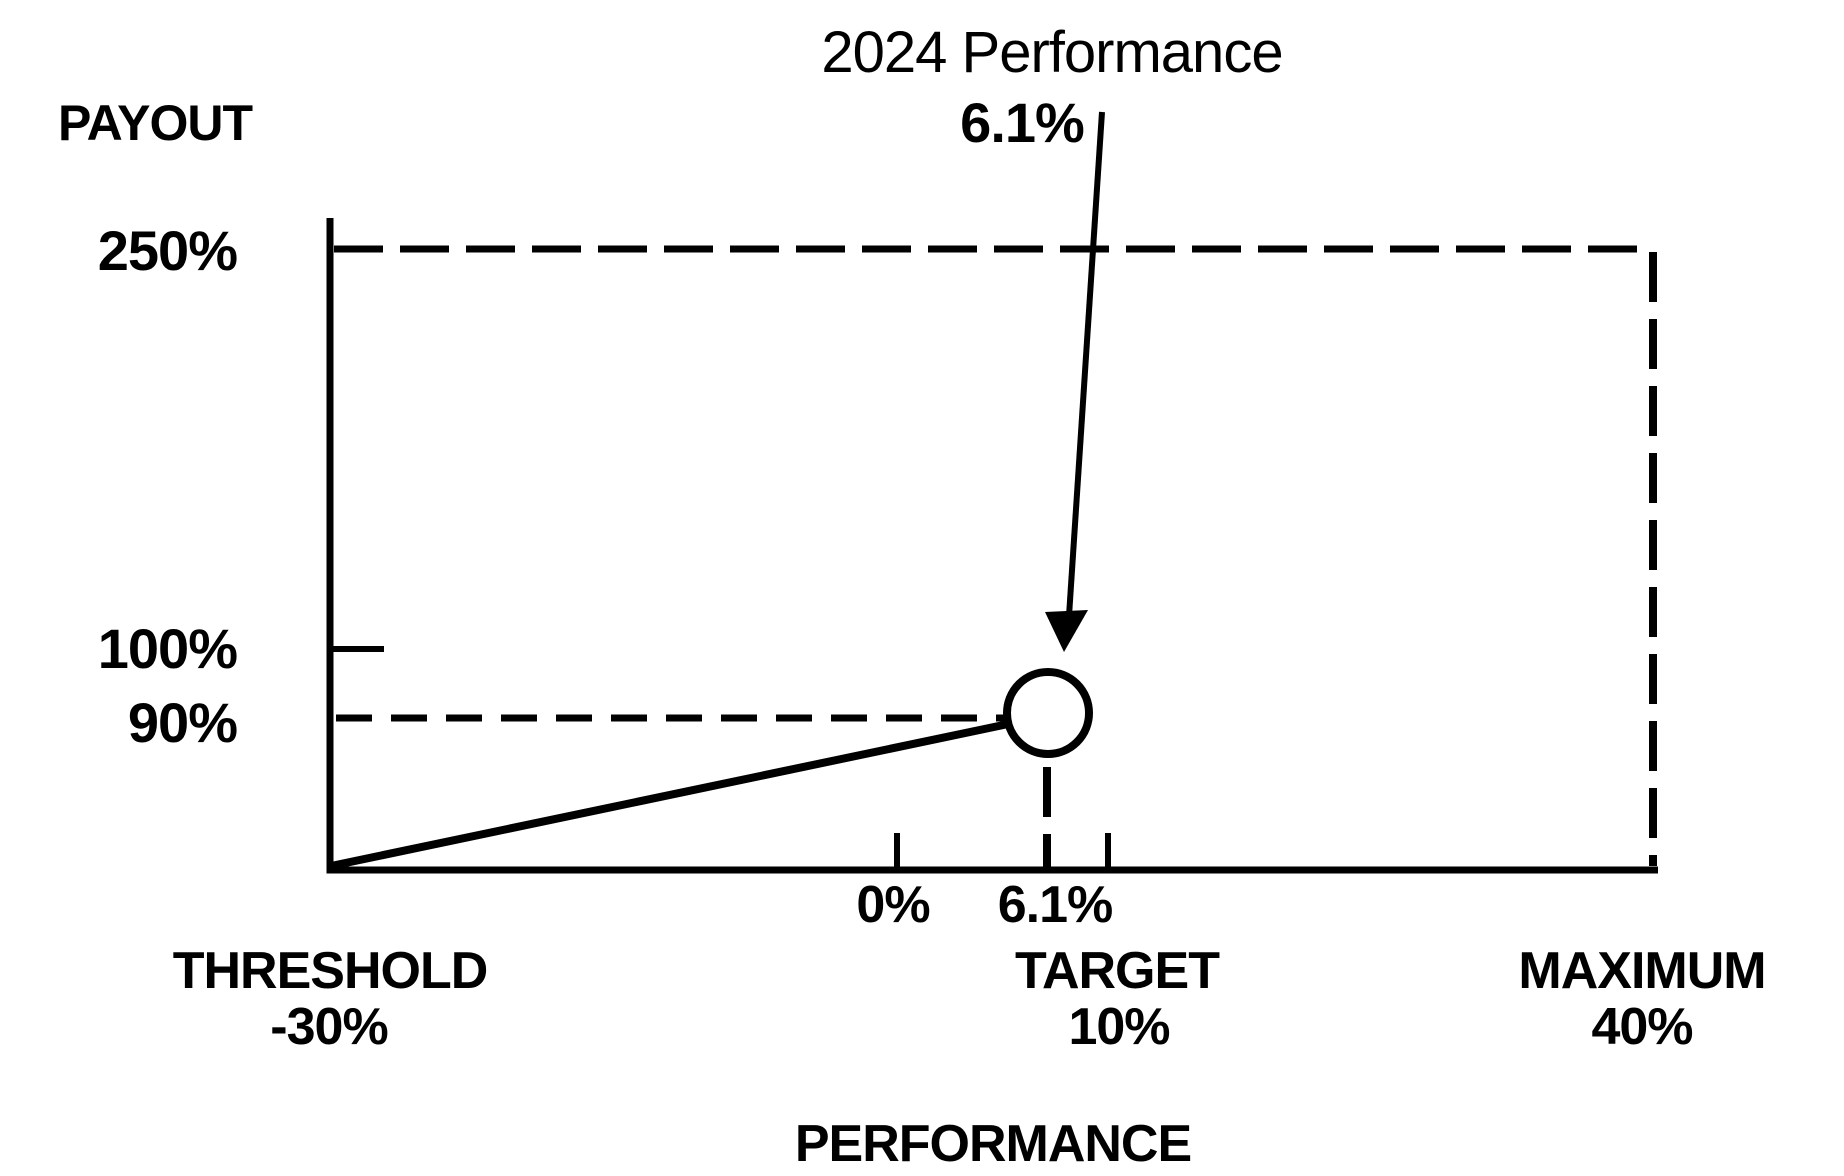  I want to click on target-value: 10%, so click(1118, 1027).